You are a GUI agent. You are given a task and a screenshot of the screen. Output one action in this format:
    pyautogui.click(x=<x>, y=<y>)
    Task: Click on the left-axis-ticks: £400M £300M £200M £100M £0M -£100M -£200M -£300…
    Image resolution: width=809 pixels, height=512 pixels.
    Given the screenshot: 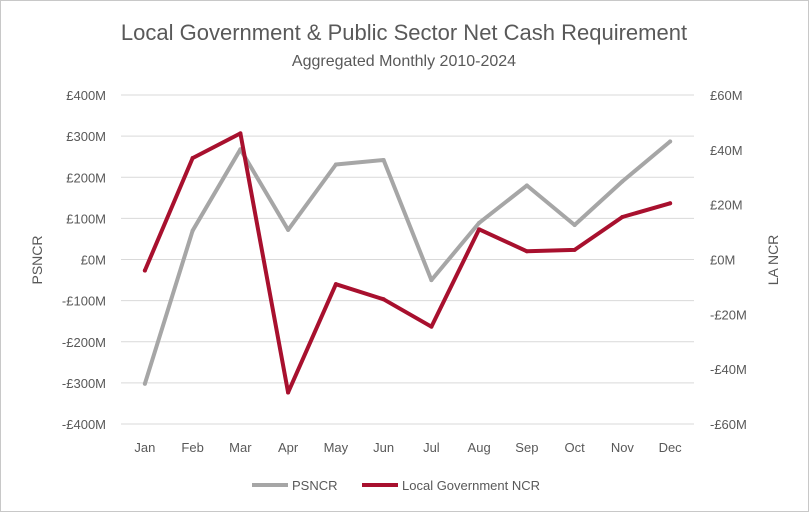 What is the action you would take?
    pyautogui.click(x=84, y=260)
    